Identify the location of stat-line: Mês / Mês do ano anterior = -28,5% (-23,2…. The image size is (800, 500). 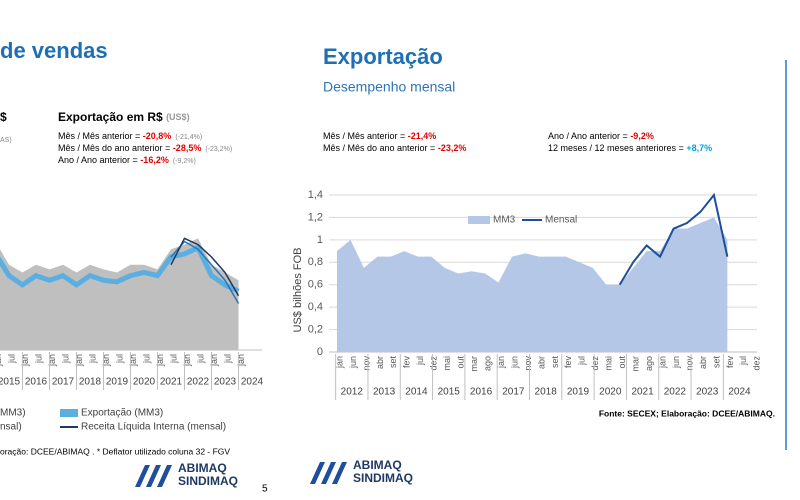
(145, 148).